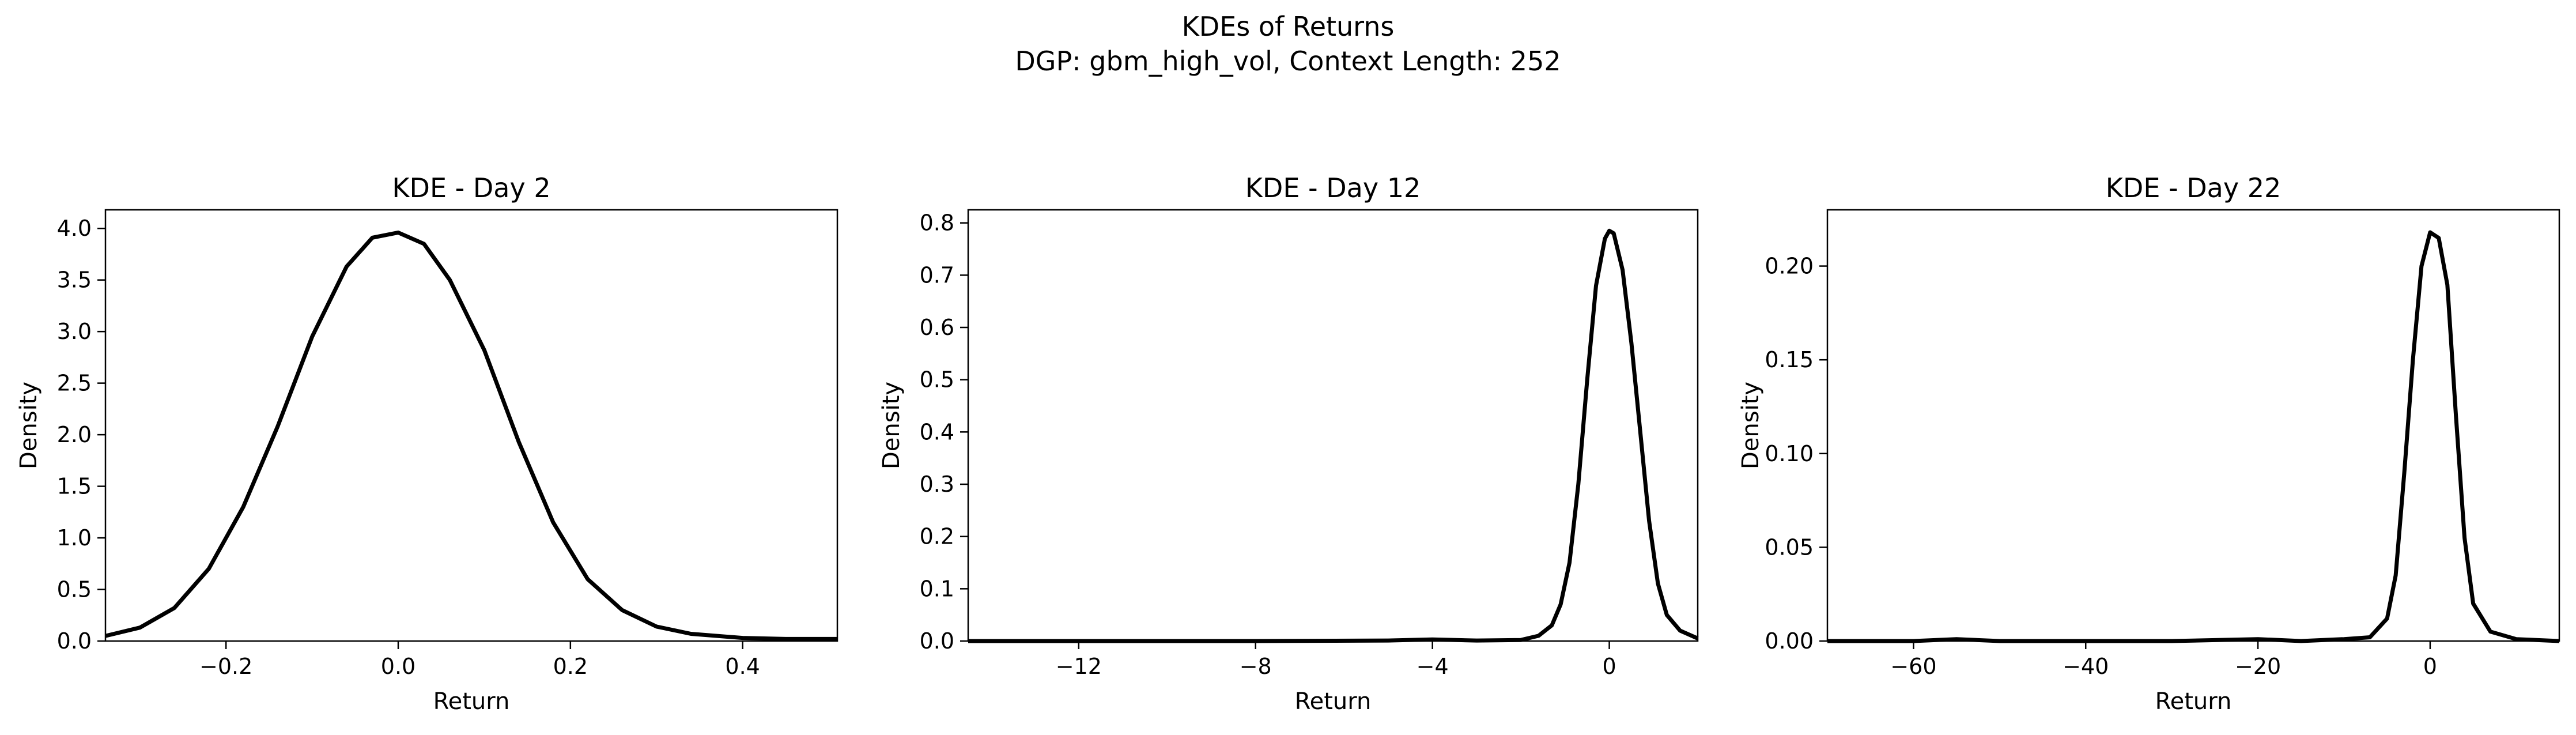 The image size is (2576, 735). I want to click on y-tick-label: 0.00, so click(1789, 641).